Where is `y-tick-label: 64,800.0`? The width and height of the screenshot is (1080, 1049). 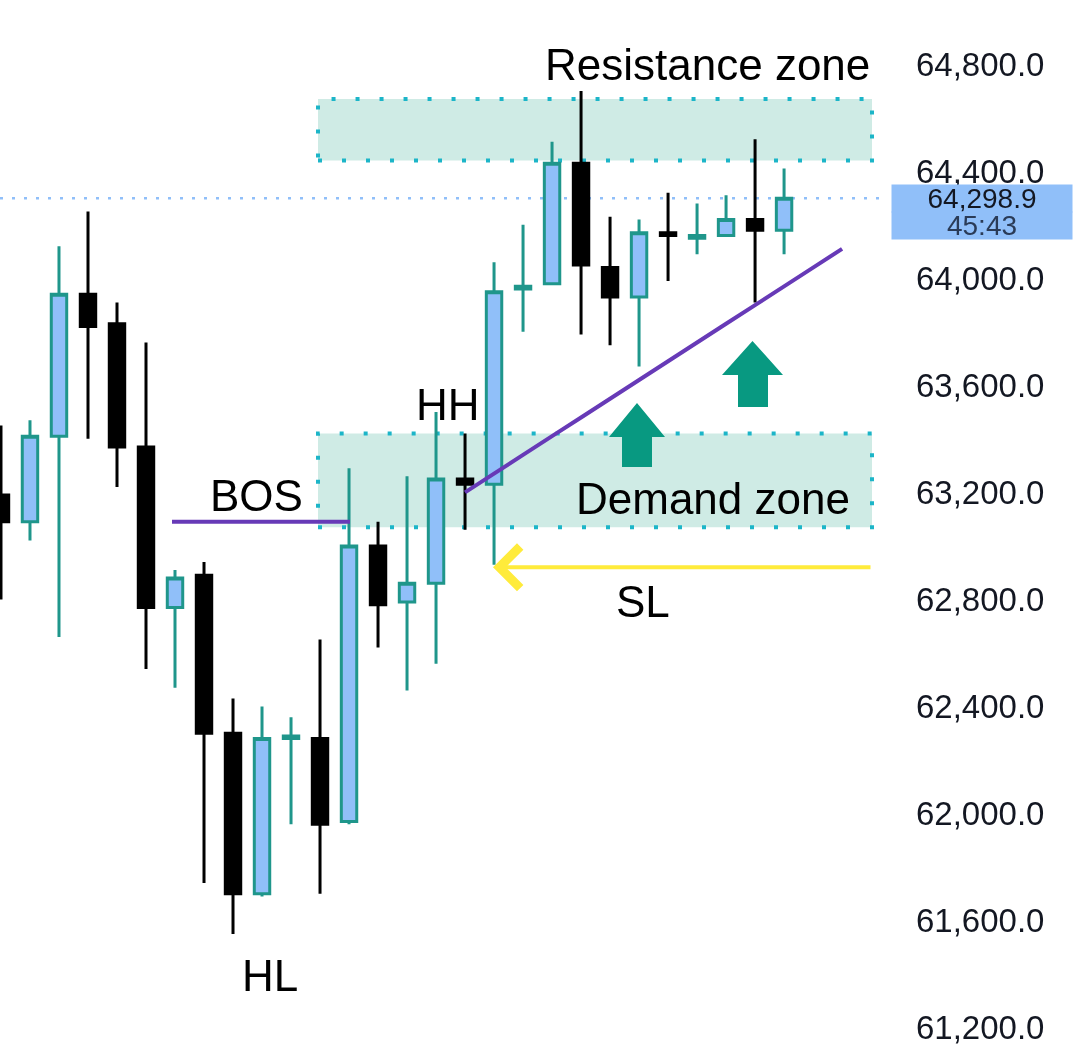
y-tick-label: 64,800.0 is located at coordinates (980, 64).